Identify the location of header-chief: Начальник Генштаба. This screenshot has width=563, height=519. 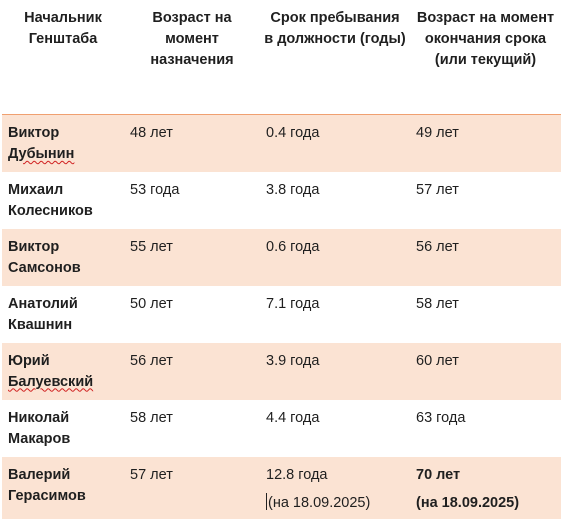
(63, 57).